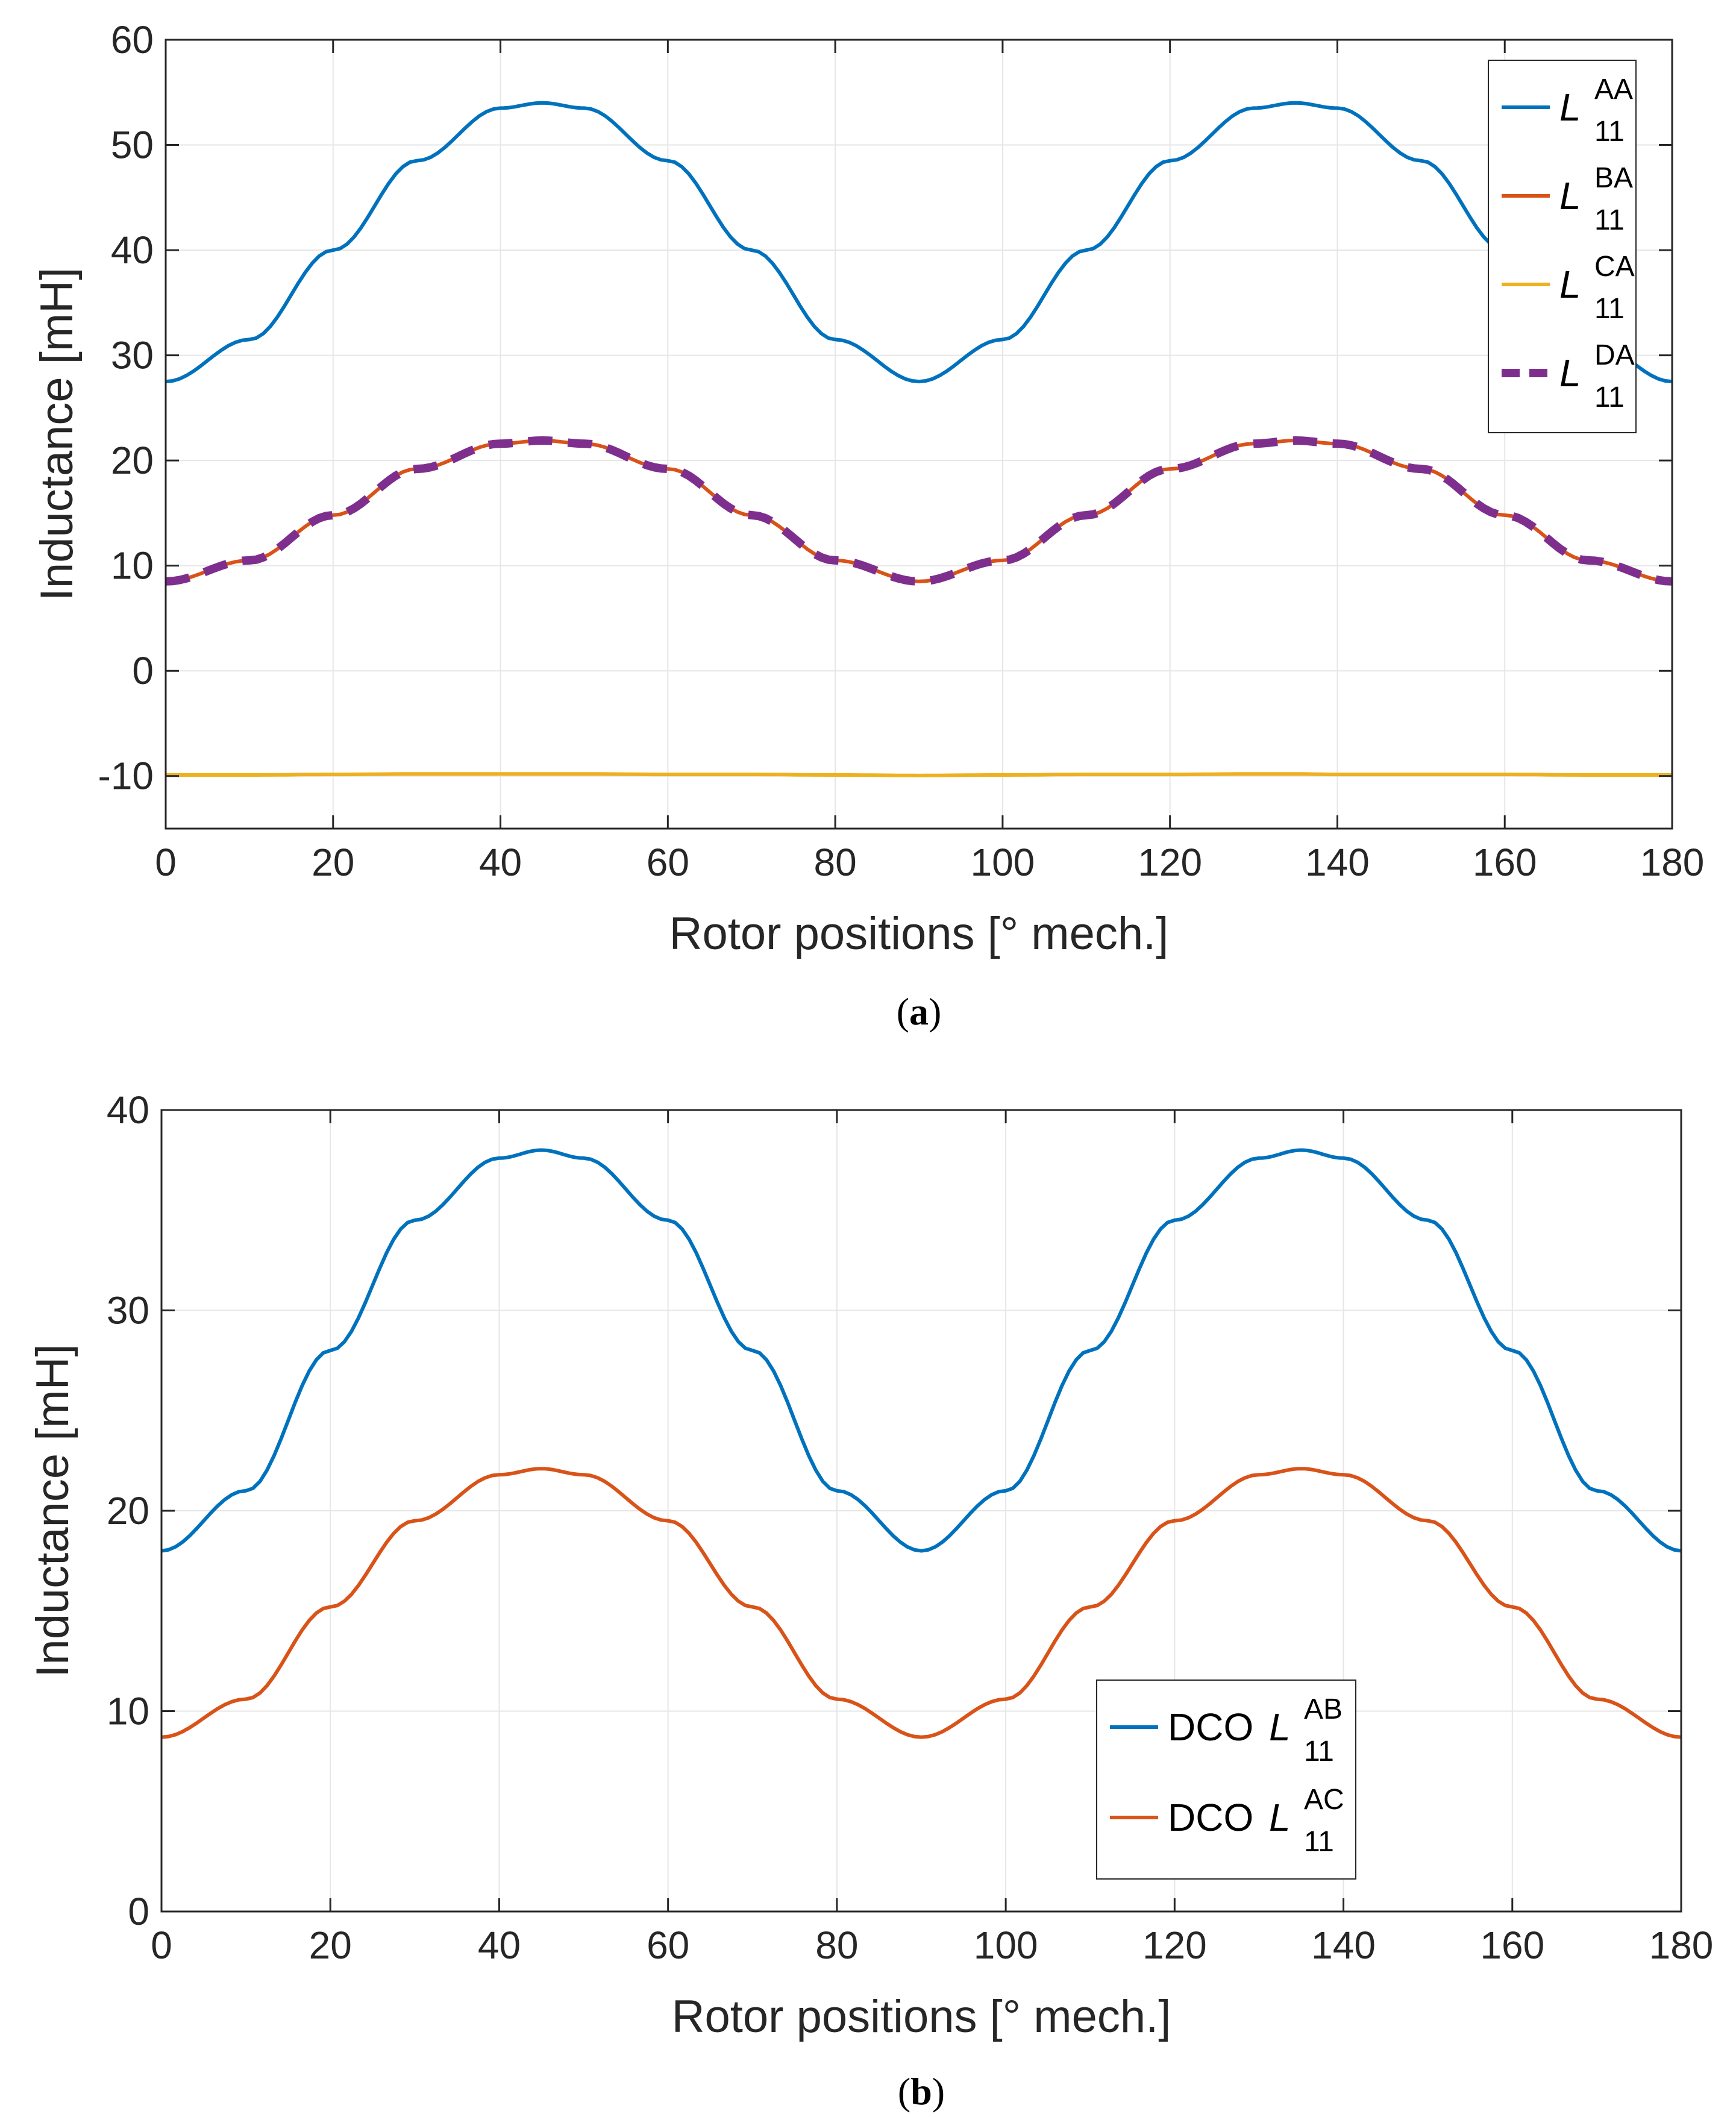 Image resolution: width=1736 pixels, height=2117 pixels. I want to click on panel-caption: (b), so click(921, 2091).